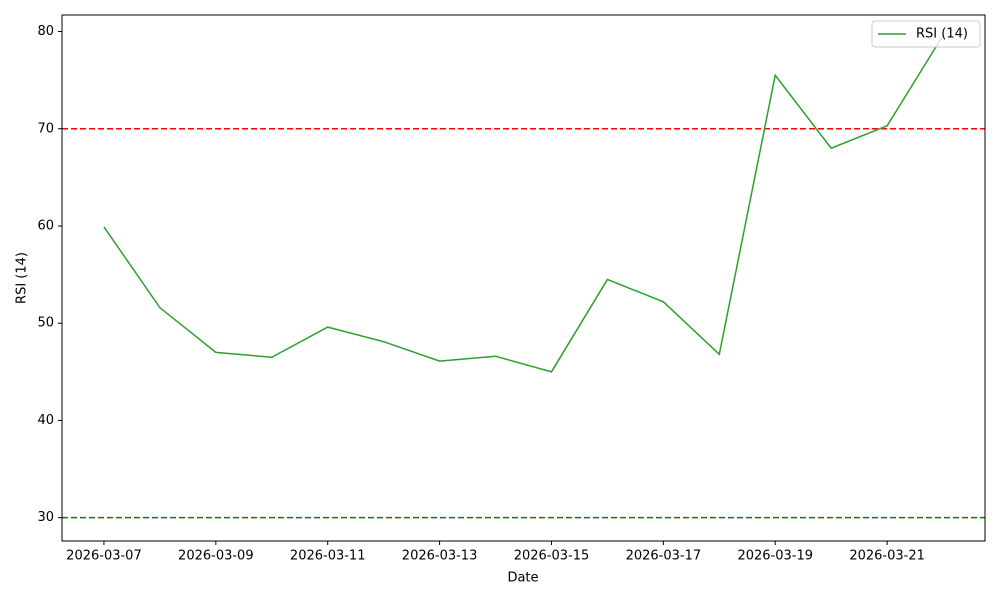  I want to click on x-tick-label: 2026-03-19, so click(775, 556).